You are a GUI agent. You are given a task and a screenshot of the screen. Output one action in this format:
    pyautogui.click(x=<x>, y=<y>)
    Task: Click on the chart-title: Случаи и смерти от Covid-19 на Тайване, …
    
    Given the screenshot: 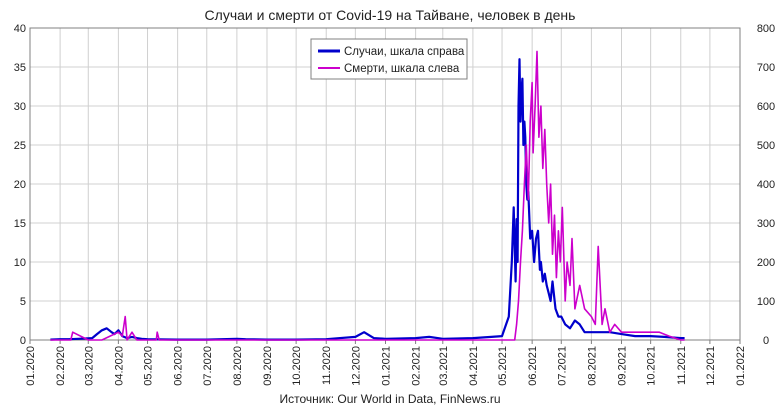 What is the action you would take?
    pyautogui.click(x=390, y=15)
    